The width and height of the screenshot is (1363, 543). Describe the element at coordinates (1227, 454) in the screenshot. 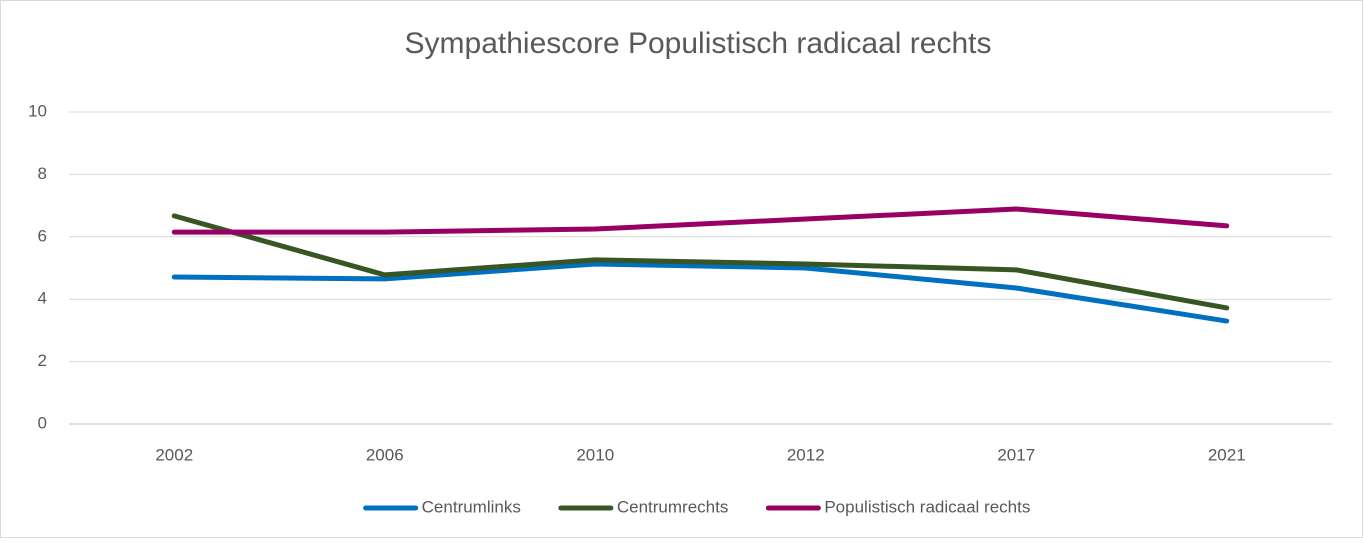

I see `x-tick-label: 2021` at that location.